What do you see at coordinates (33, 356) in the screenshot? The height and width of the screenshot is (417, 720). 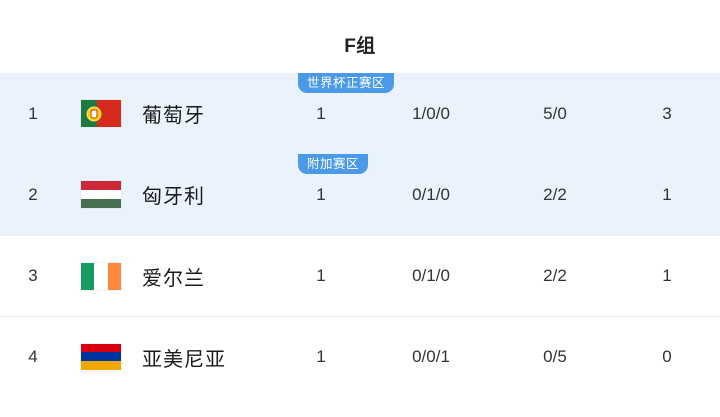 I see `row-rank: 4` at bounding box center [33, 356].